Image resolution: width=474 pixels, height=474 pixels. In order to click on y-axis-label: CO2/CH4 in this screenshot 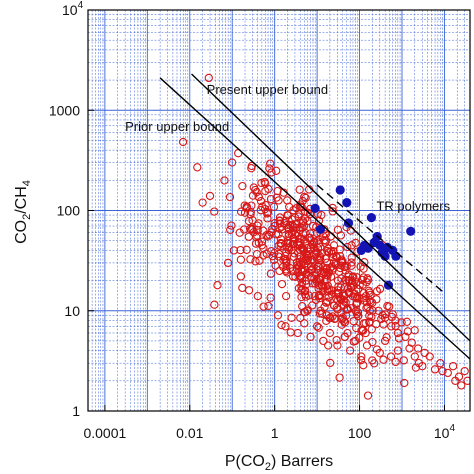, I will do `click(23, 212)`.